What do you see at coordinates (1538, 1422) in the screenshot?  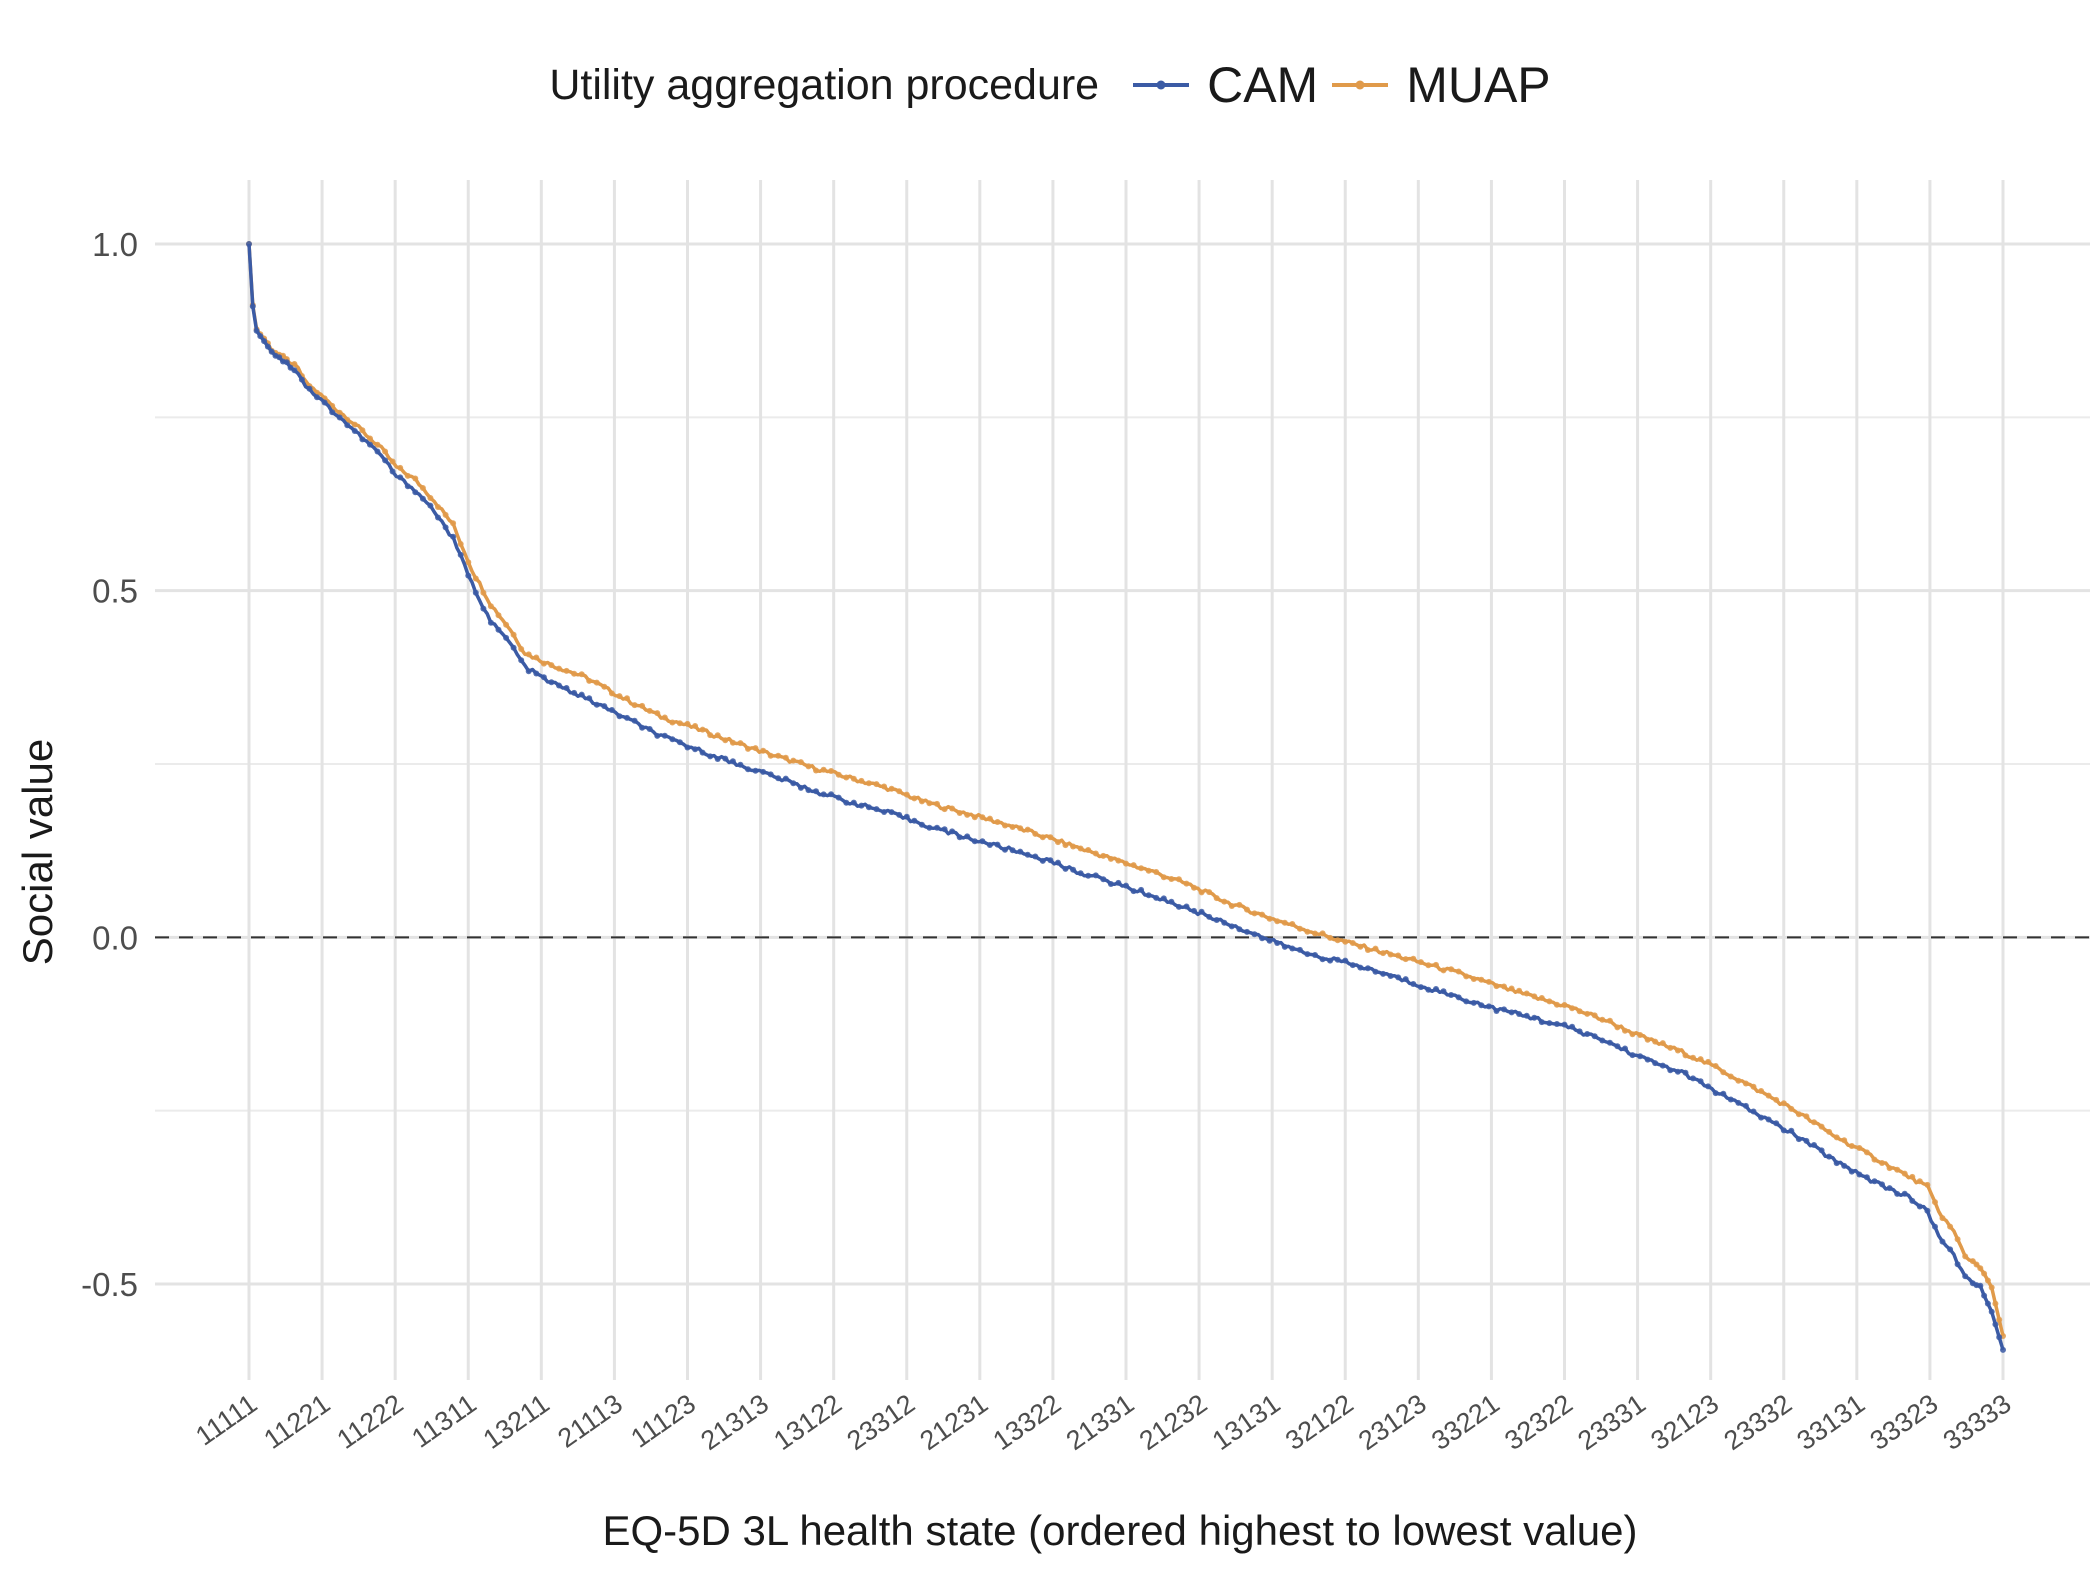 I see `x-tick-label: 32322` at bounding box center [1538, 1422].